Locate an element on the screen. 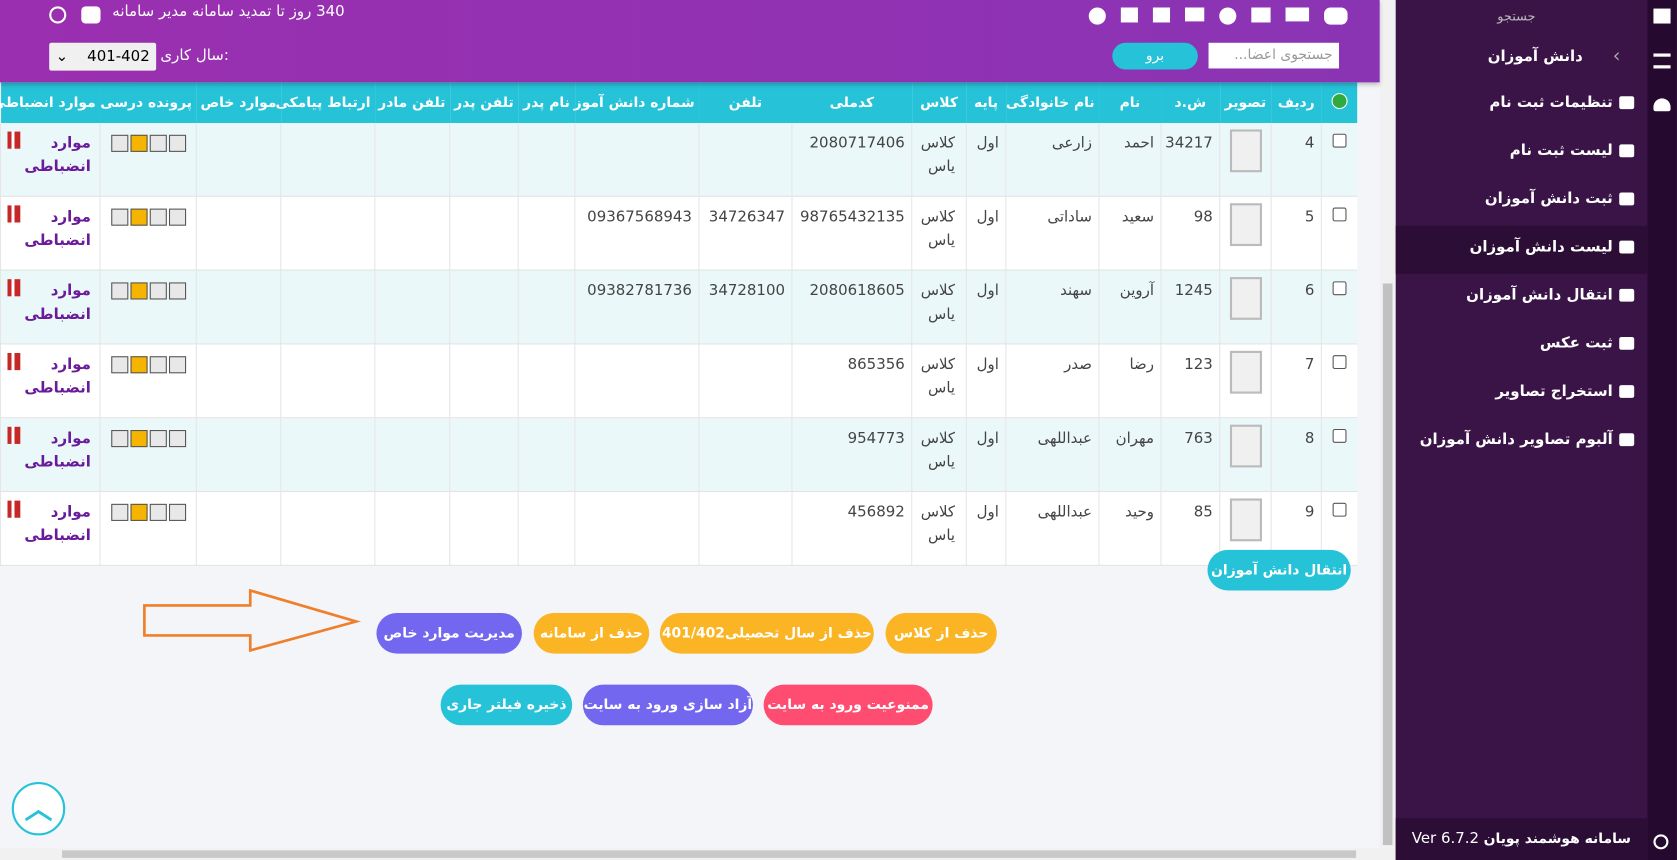 This screenshot has height=860, width=1677. action-button: حذف از کلاس is located at coordinates (941, 633).